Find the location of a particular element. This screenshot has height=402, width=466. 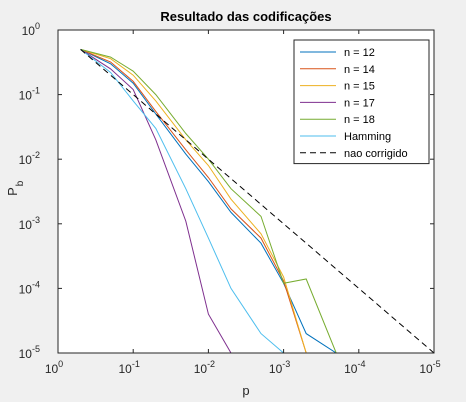

y-tick-label-5: 10⁻⁵ is located at coordinates (29, 352).